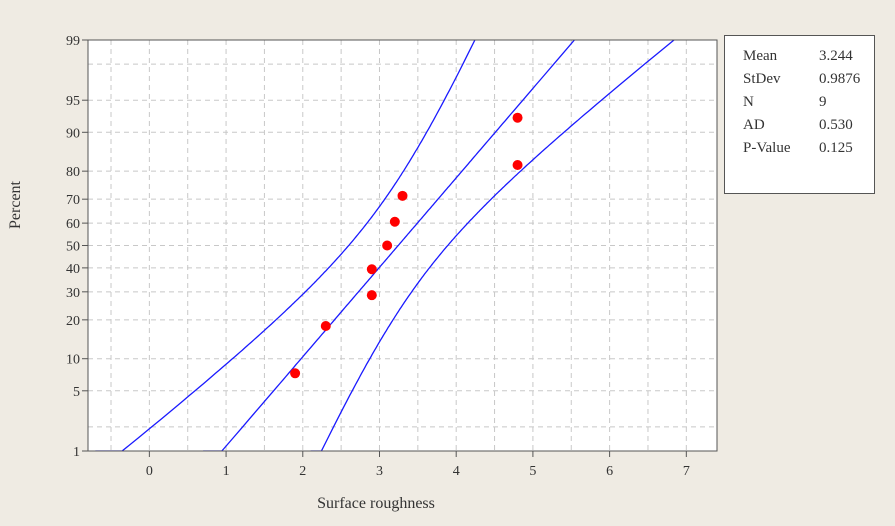 The height and width of the screenshot is (526, 895). What do you see at coordinates (73, 200) in the screenshot?
I see `y-tick-label: 70` at bounding box center [73, 200].